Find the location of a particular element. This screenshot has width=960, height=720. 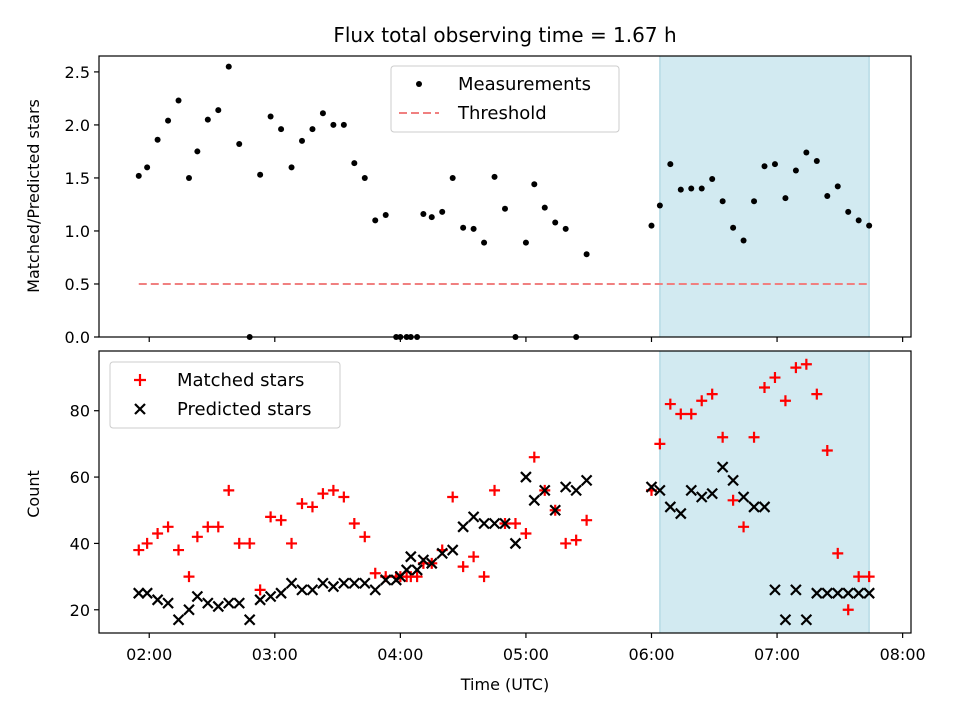

legend-measurements-marker is located at coordinates (419, 84).